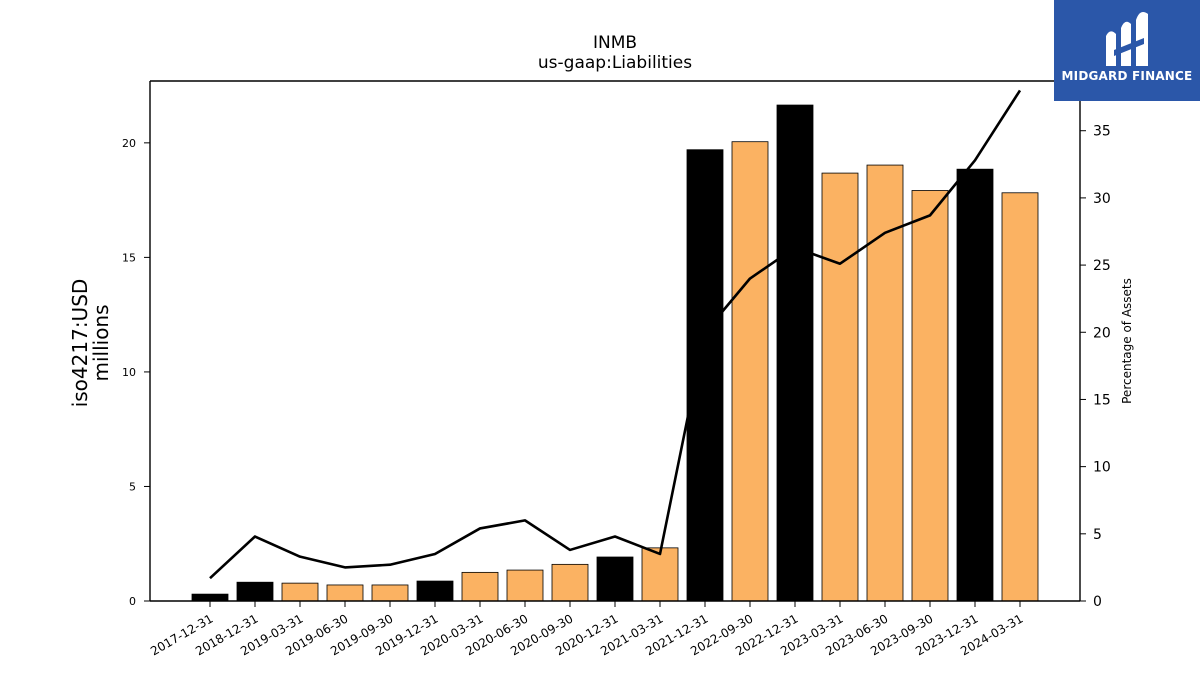 This screenshot has width=1200, height=675. I want to click on logo-mark-icon, so click(1127, 39).